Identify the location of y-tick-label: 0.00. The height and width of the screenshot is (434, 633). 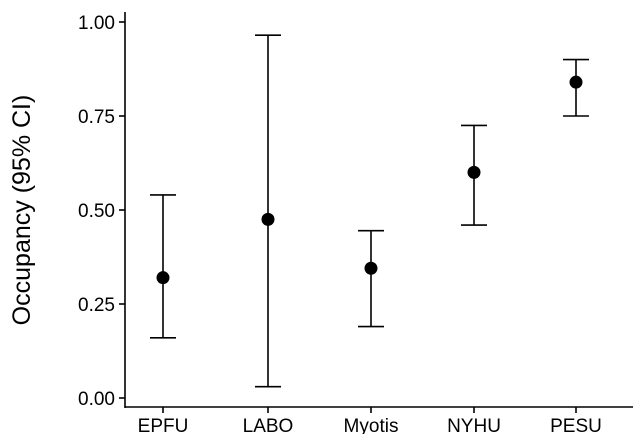
(96, 399).